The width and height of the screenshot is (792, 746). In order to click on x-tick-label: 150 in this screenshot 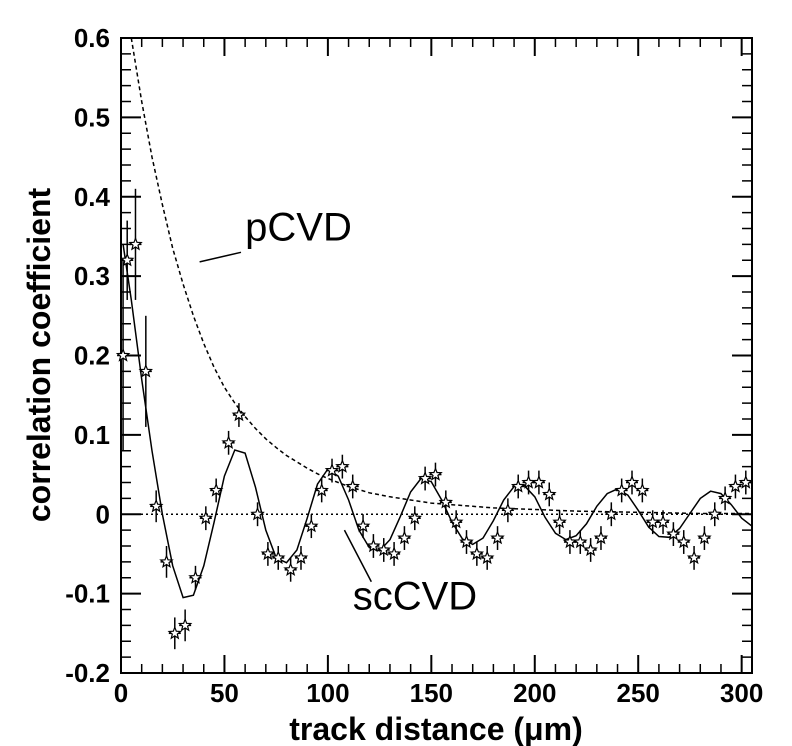, I will do `click(431, 693)`.